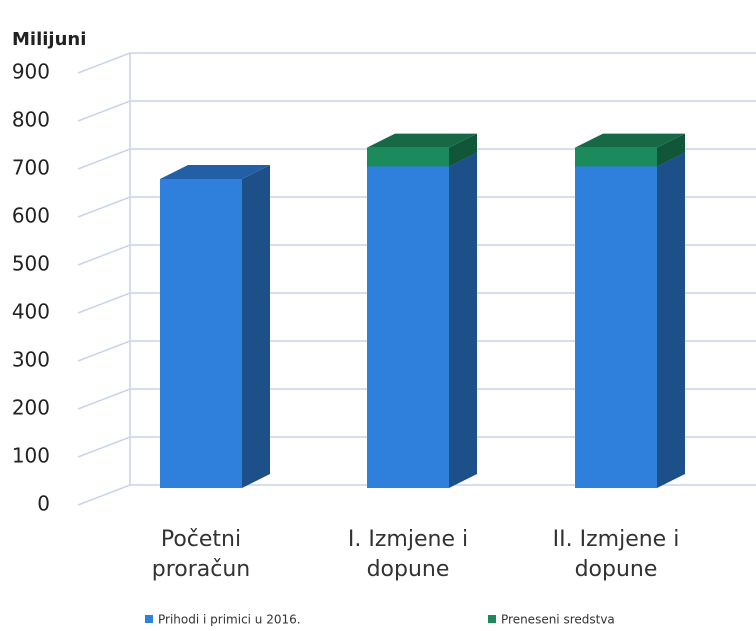 The image size is (756, 631). What do you see at coordinates (616, 554) in the screenshot?
I see `x-tick-label: II. Izmjene i dopune` at bounding box center [616, 554].